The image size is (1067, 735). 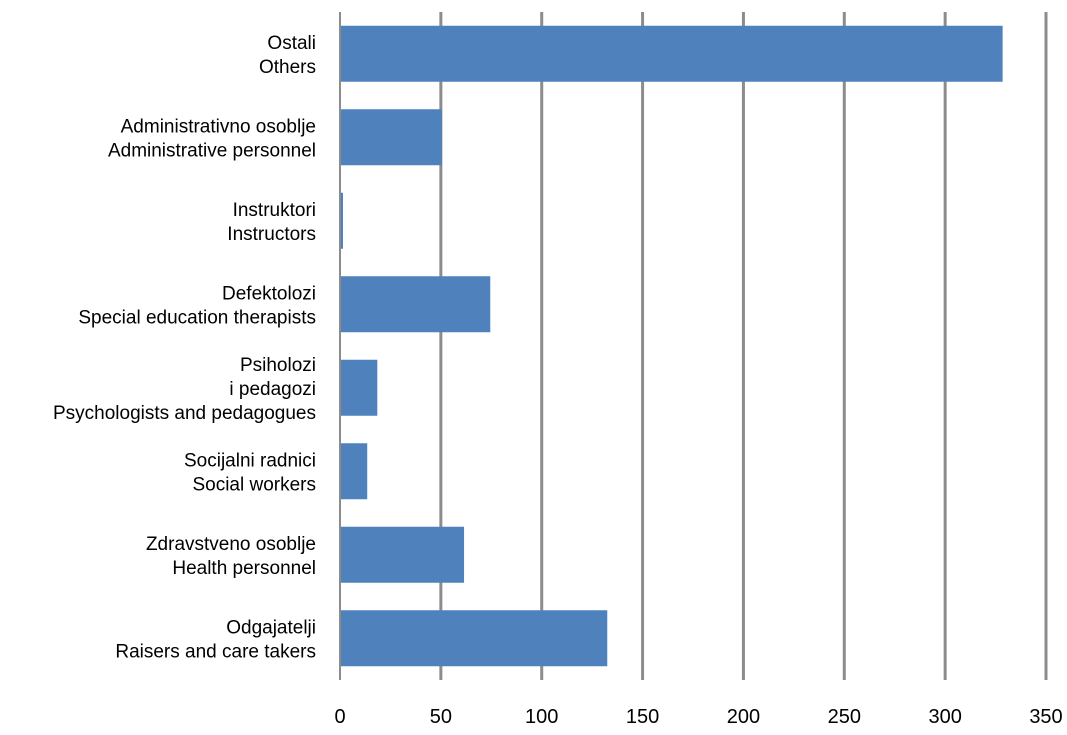 I want to click on x-tick-label: 350, so click(x=1045, y=717).